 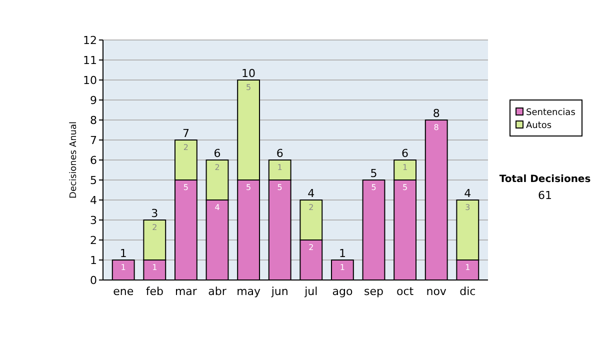 What do you see at coordinates (74, 160) in the screenshot?
I see `y-axis-title: Decisiones Anual` at bounding box center [74, 160].